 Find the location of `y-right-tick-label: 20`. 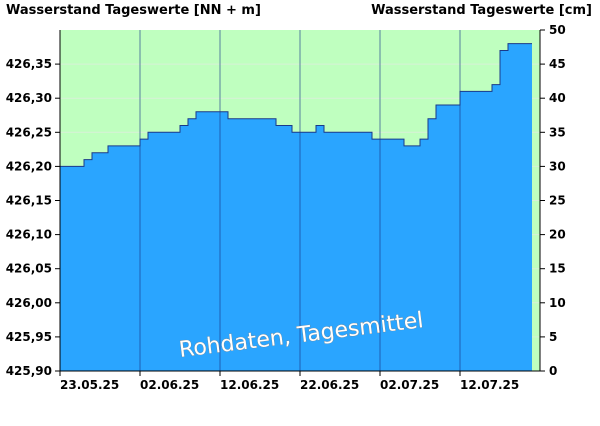

y-right-tick-label: 20 is located at coordinates (557, 235).